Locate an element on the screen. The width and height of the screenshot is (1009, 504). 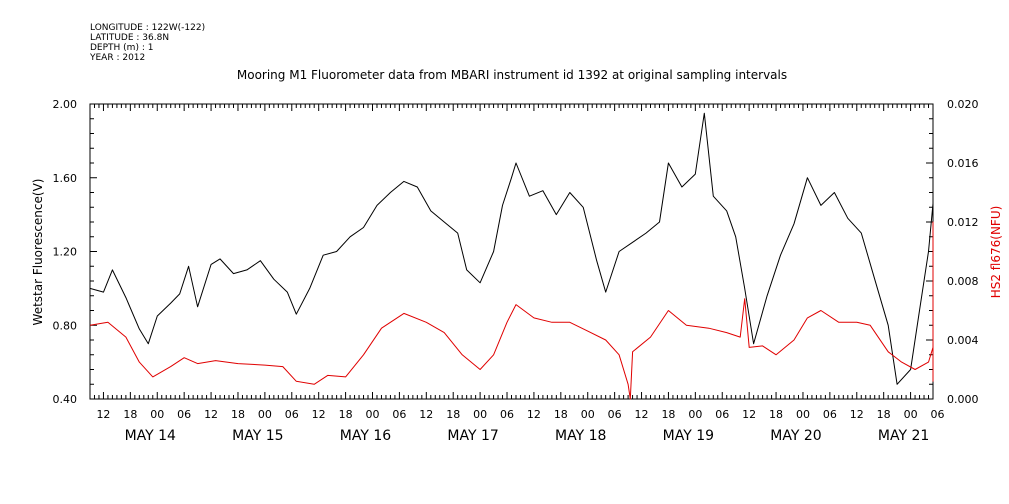
x-day-label: MAY 20 is located at coordinates (795, 436).